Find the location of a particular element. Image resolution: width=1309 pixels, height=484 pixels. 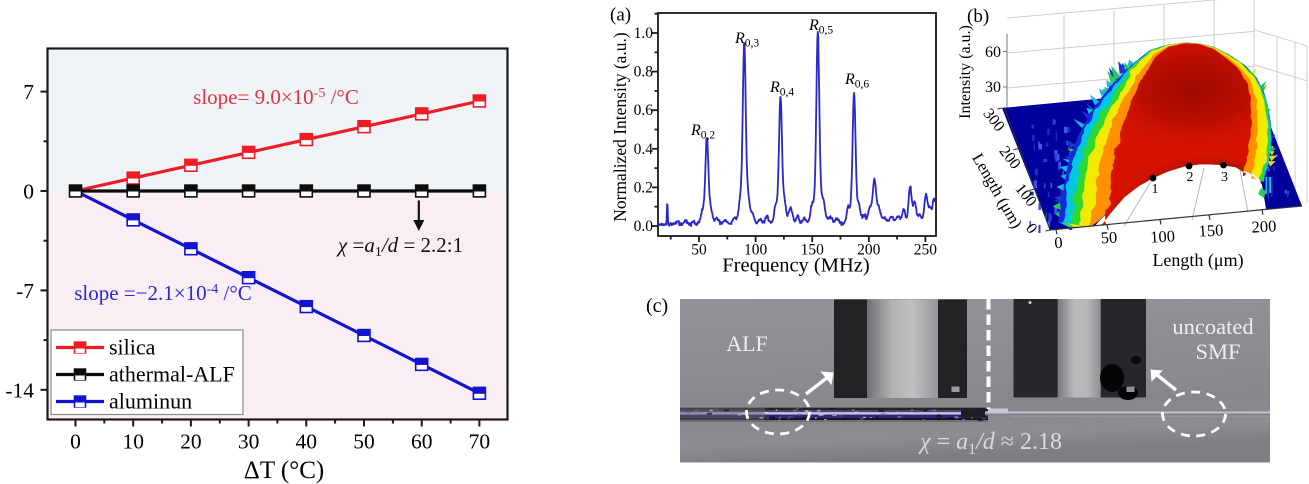

svg-text: 1 is located at coordinates (1155, 189).